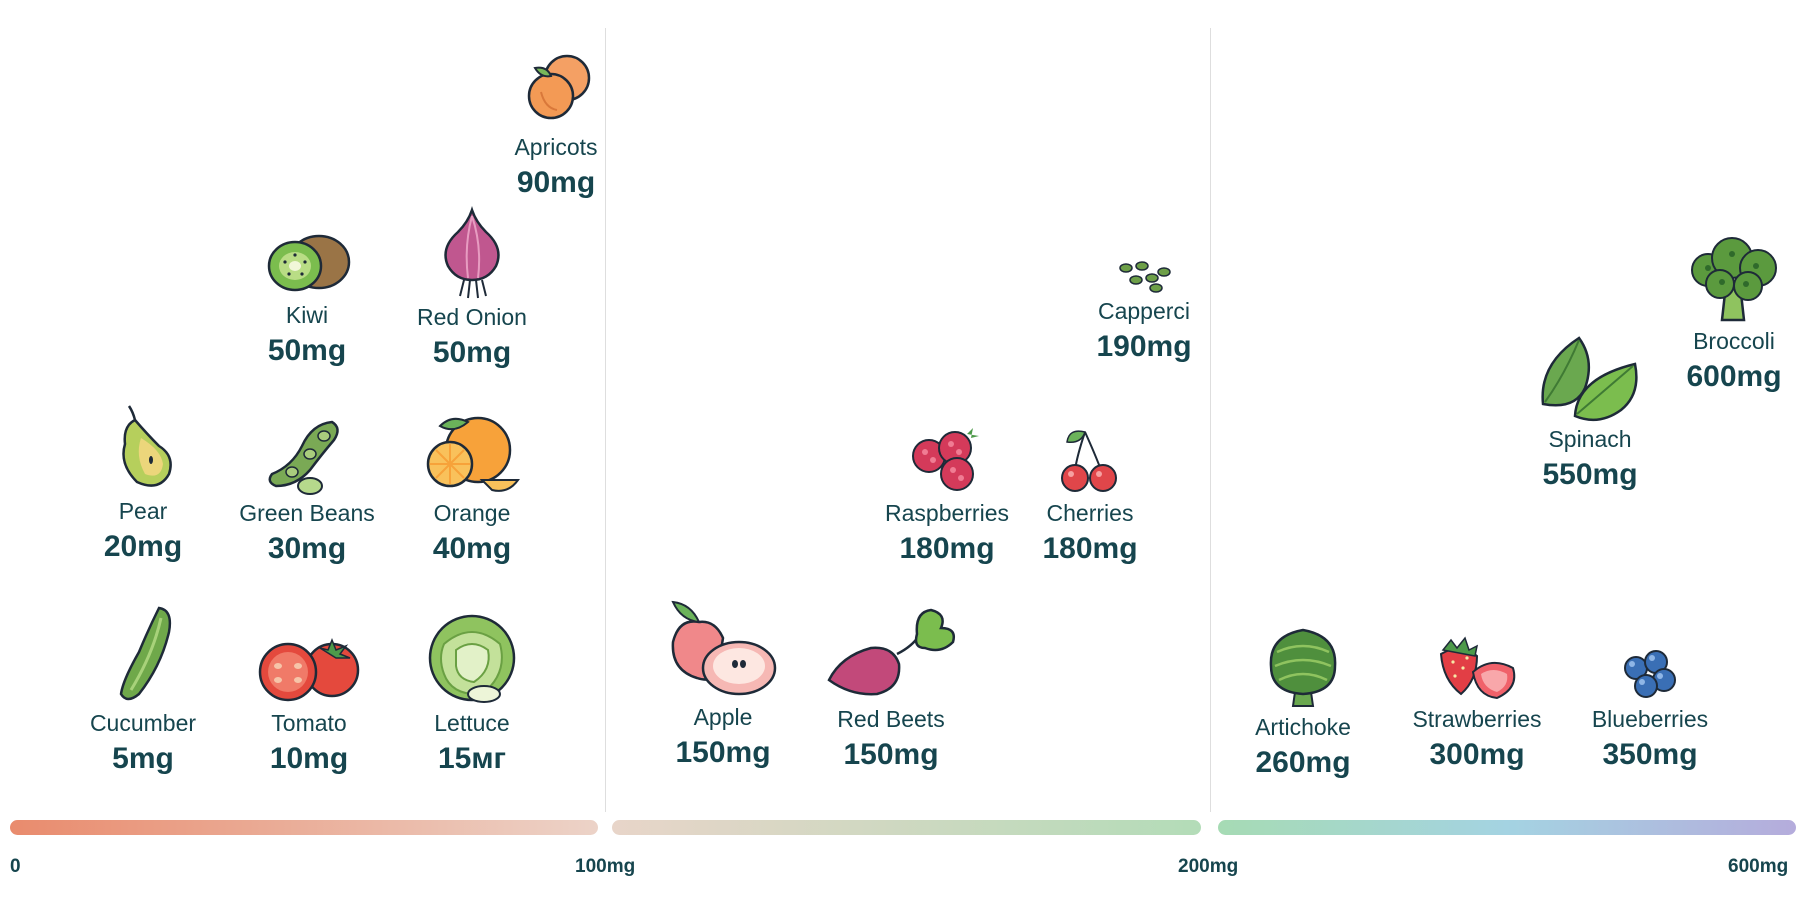 The width and height of the screenshot is (1800, 902). What do you see at coordinates (1589, 379) in the screenshot?
I see `spinach-icon` at bounding box center [1589, 379].